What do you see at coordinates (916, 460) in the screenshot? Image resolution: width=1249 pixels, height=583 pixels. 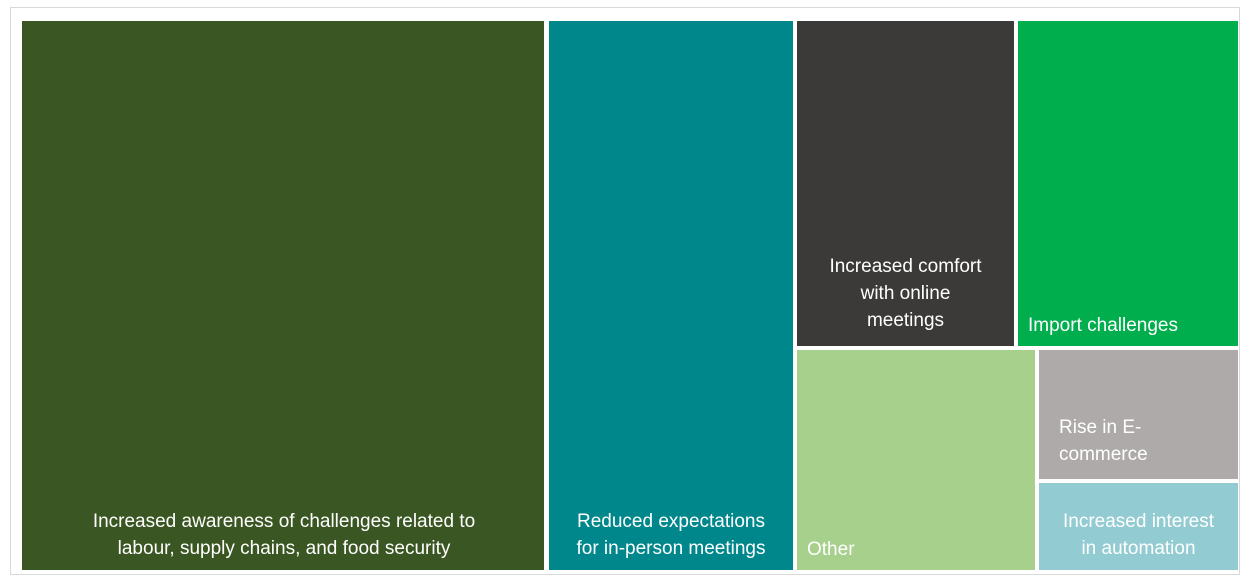 I see `treemap-tile: Other` at bounding box center [916, 460].